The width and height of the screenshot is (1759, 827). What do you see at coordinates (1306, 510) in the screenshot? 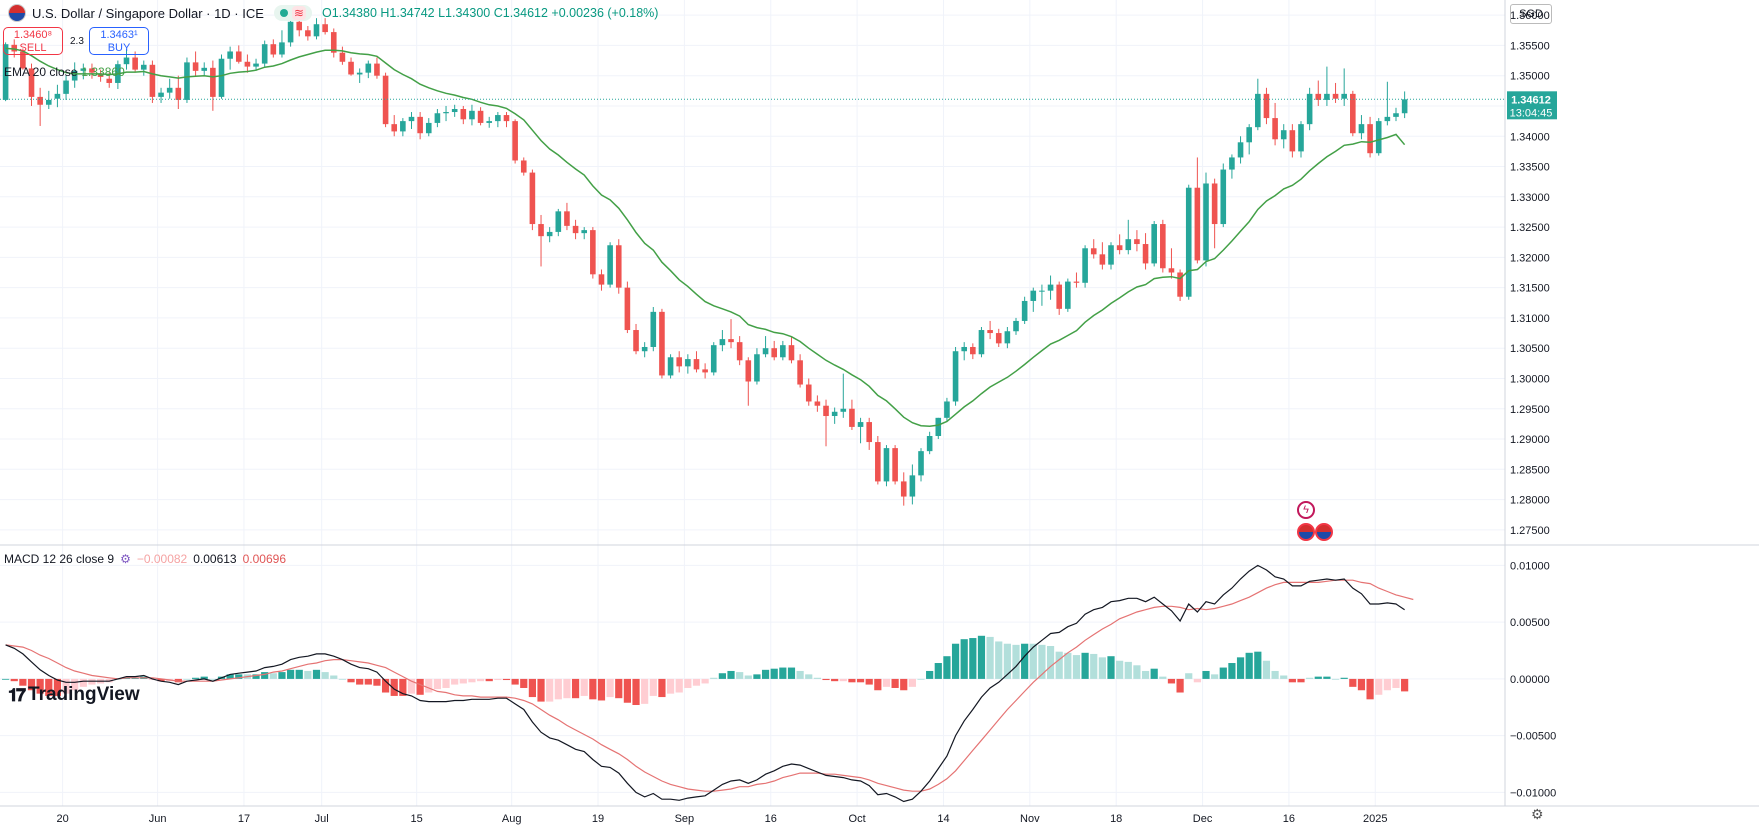
I see `lightning-event-icon: ϟ` at bounding box center [1306, 510].